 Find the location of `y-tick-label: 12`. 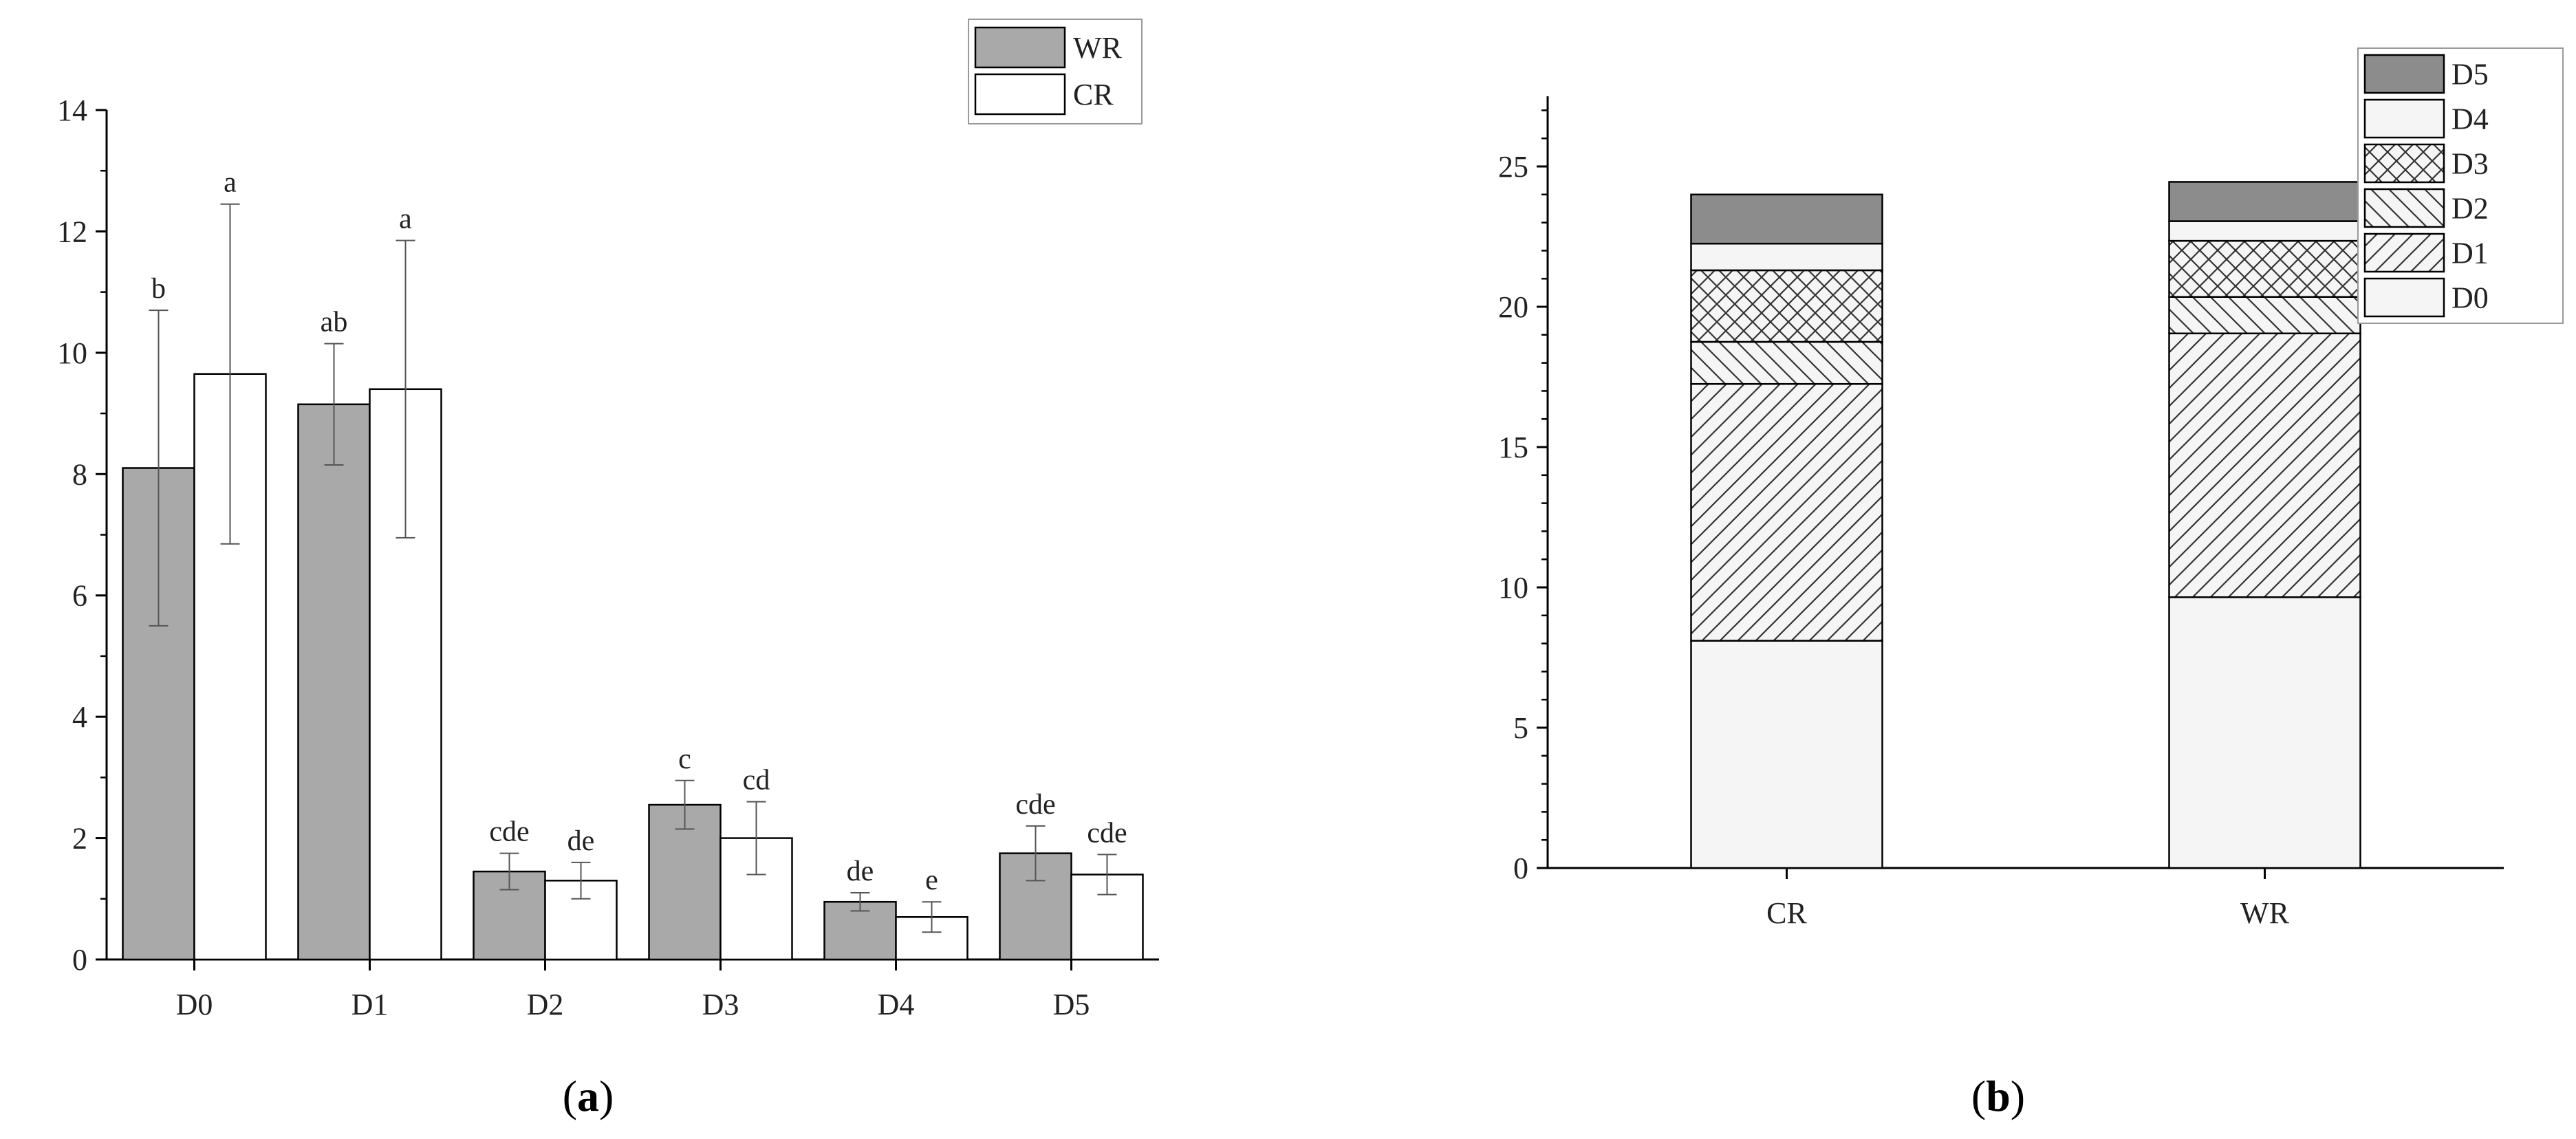

y-tick-label: 12 is located at coordinates (72, 231).